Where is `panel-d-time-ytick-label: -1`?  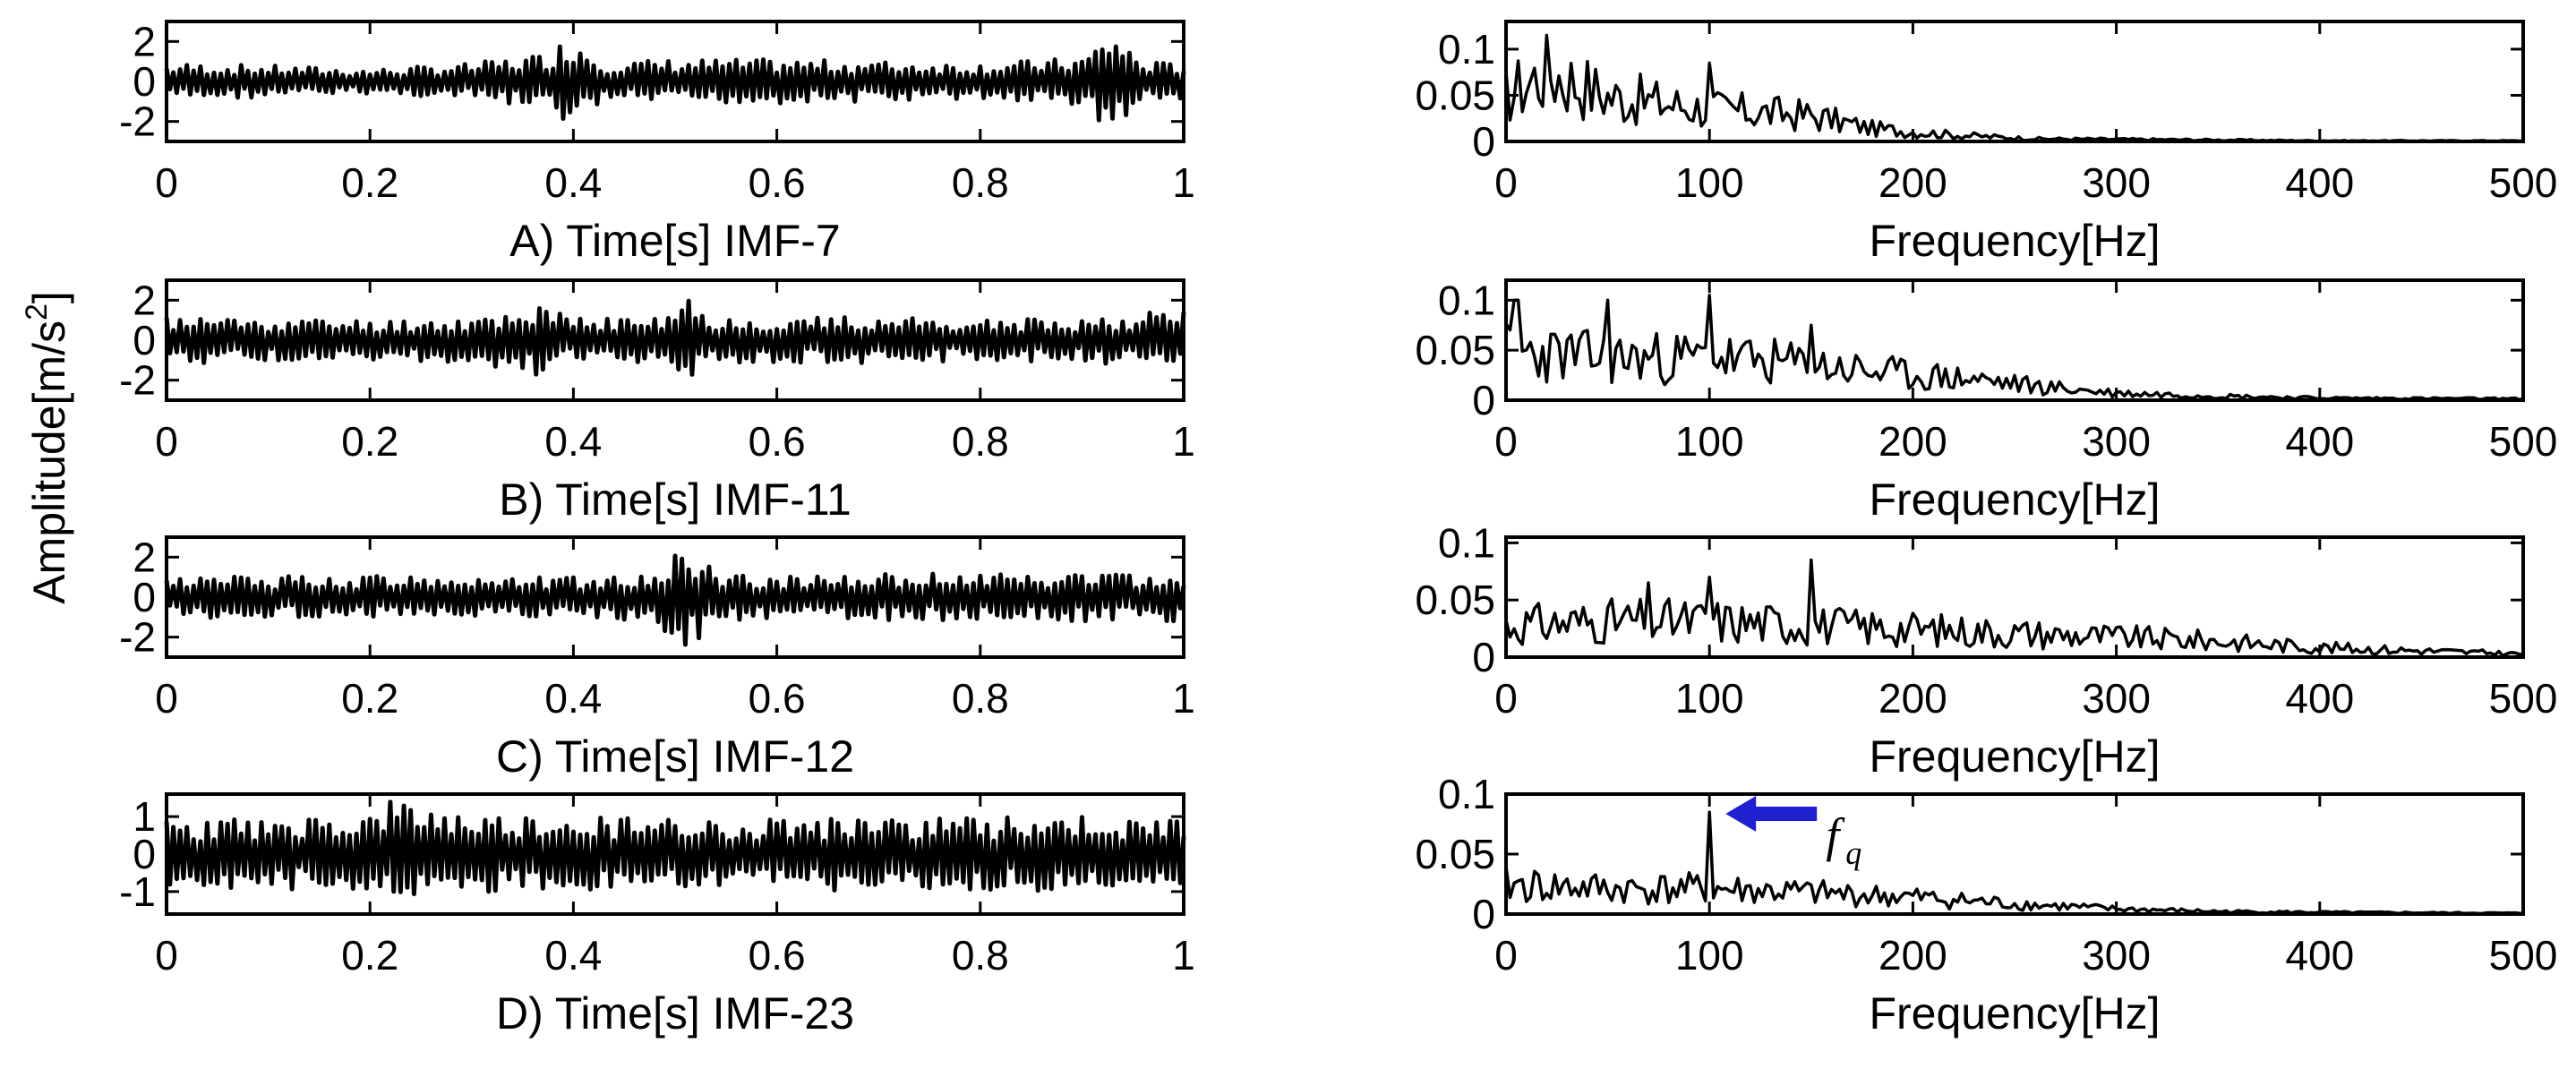 panel-d-time-ytick-label: -1 is located at coordinates (137, 891).